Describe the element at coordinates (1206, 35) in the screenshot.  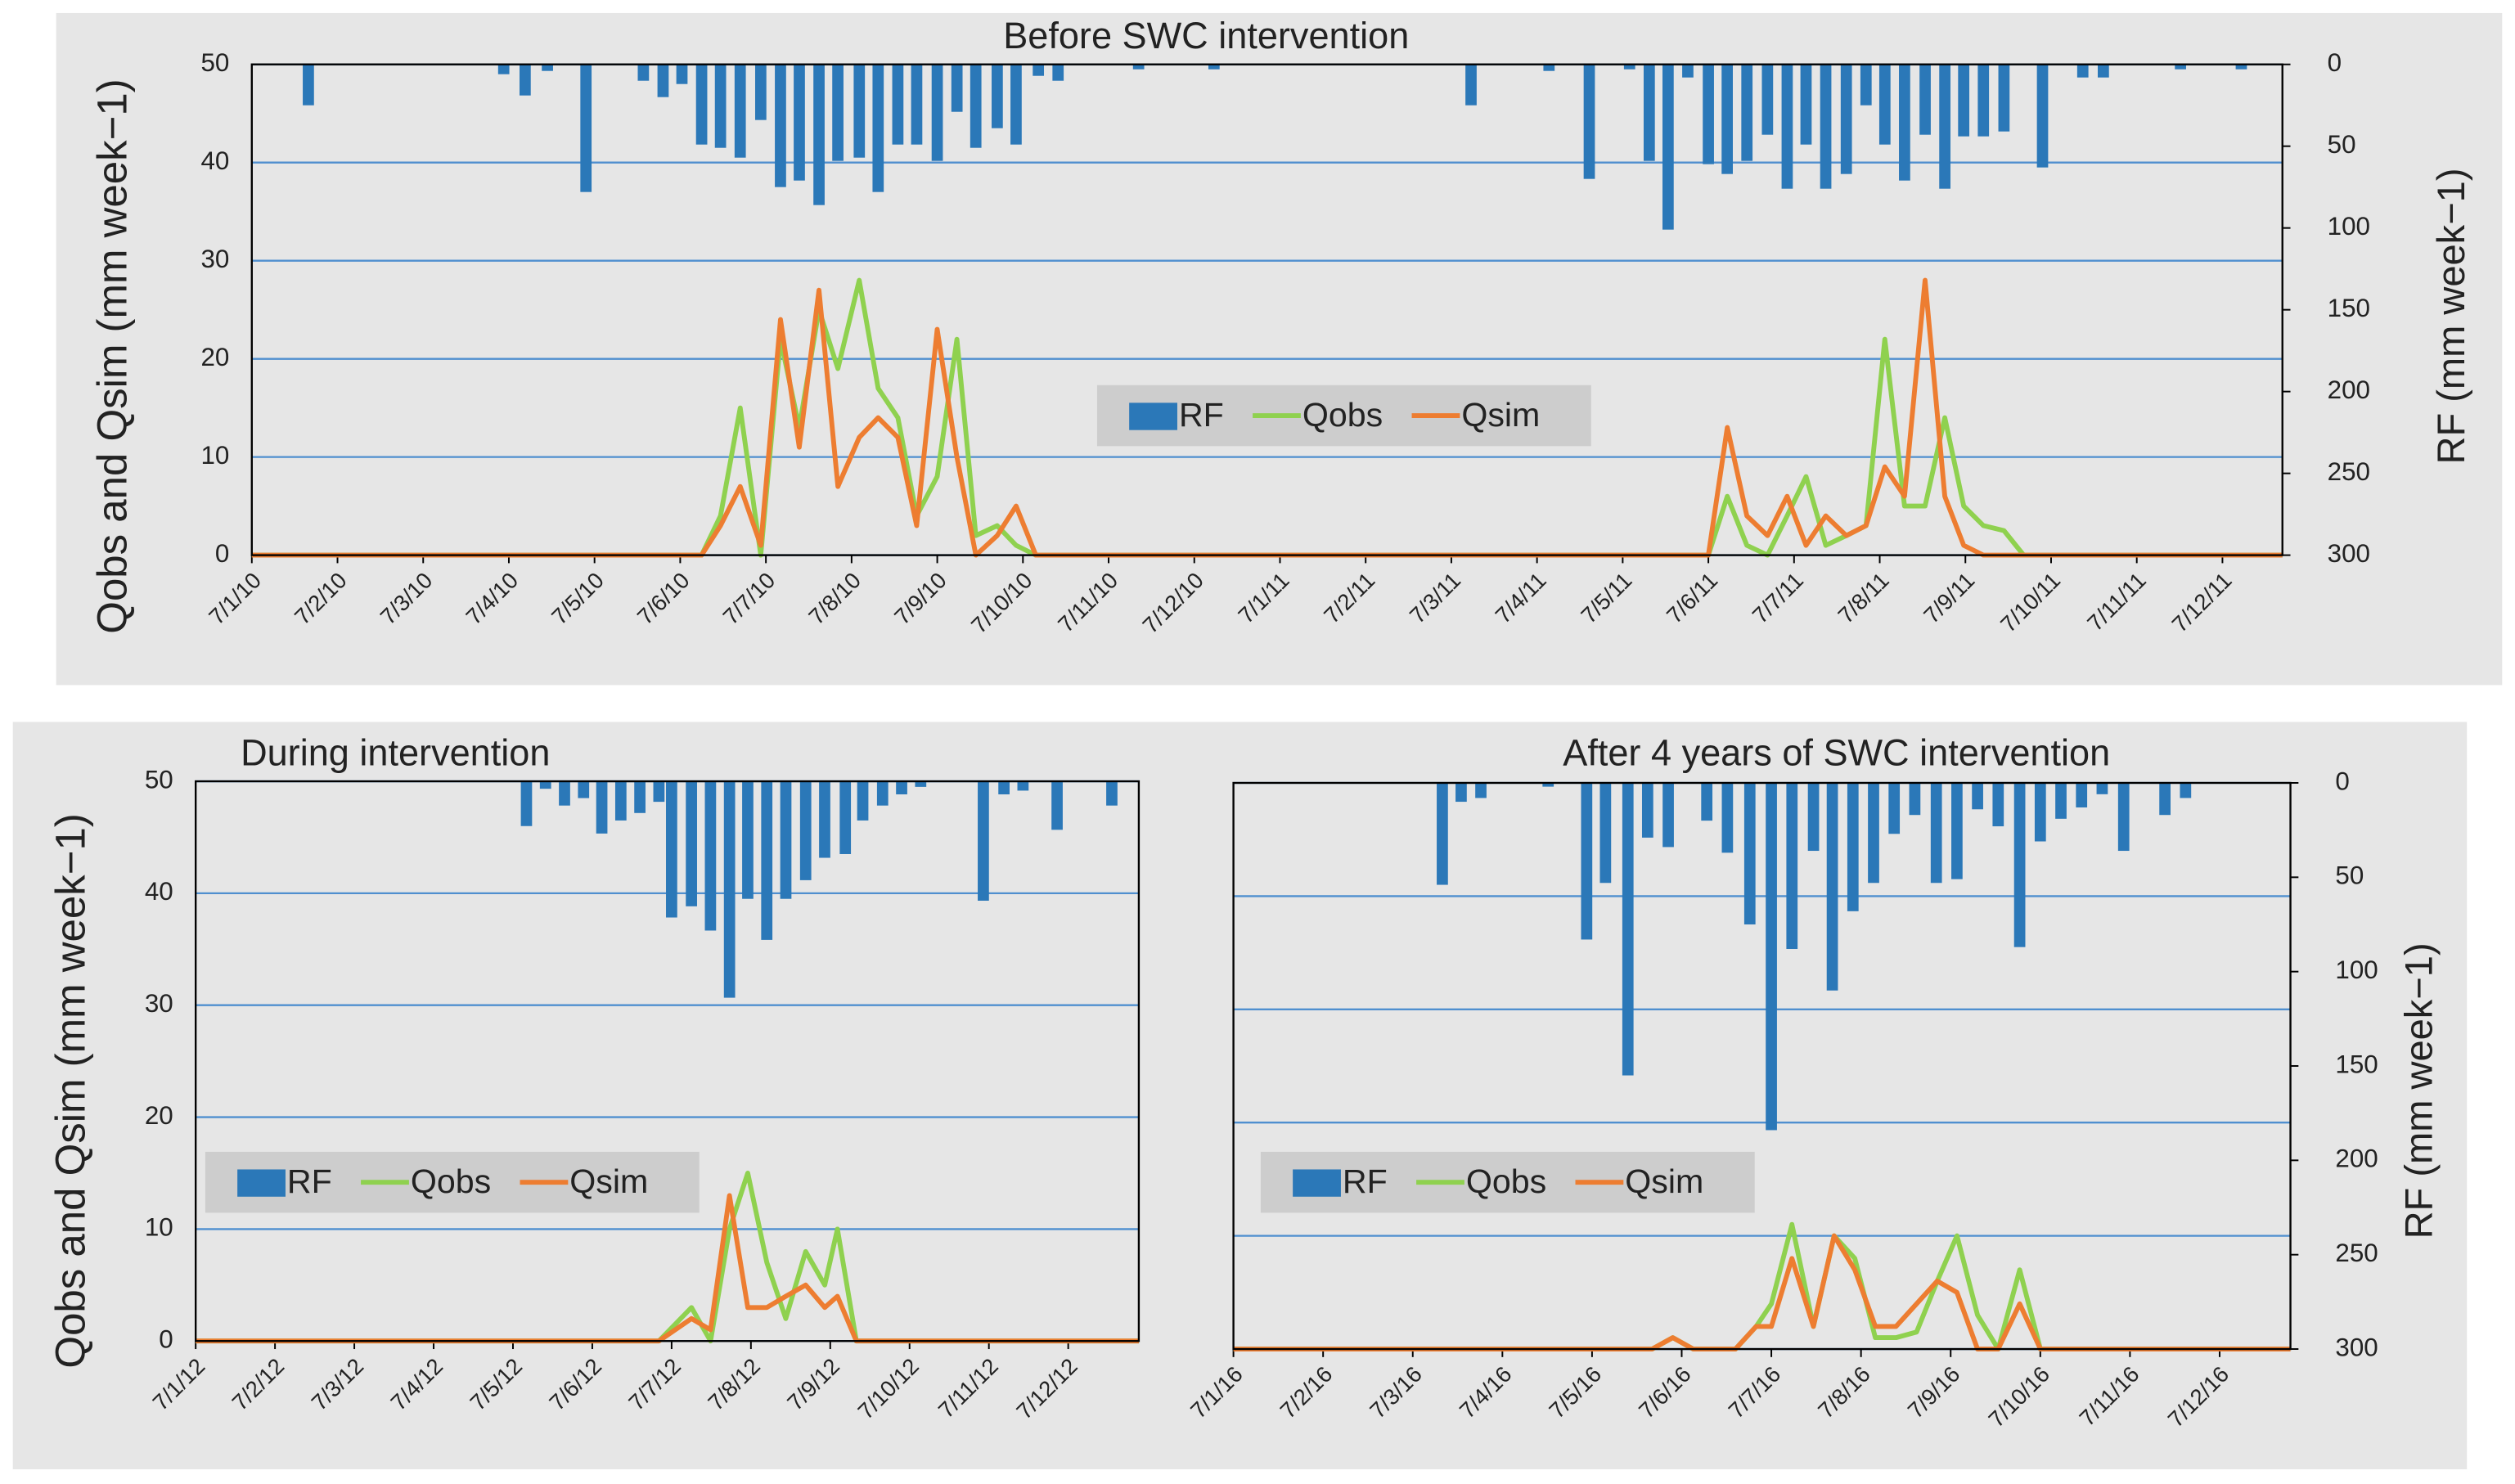
I see `chart-title: Before SWC intervention` at that location.